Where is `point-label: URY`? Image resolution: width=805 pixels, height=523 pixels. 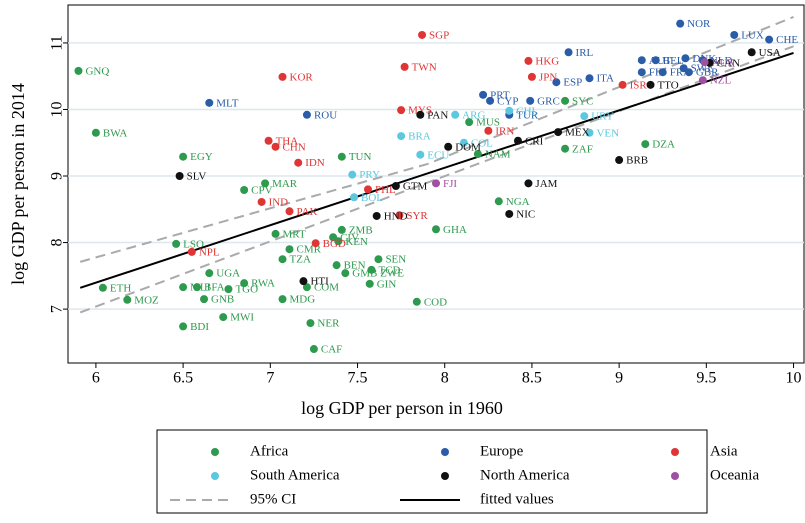 point-label: URY is located at coordinates (602, 117).